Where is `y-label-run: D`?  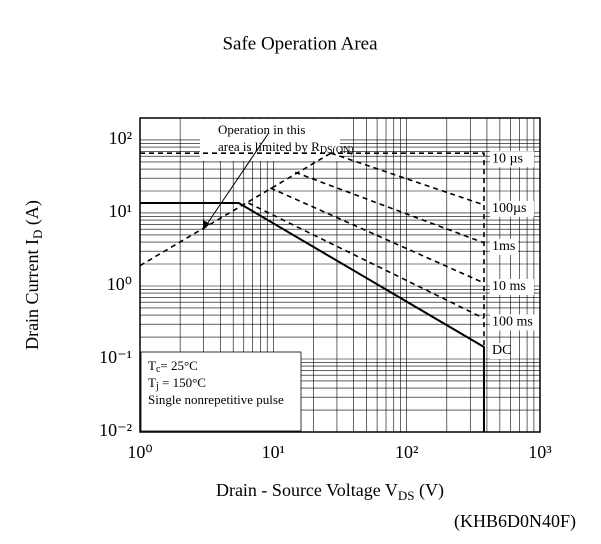 y-label-run: D is located at coordinates (37, 234).